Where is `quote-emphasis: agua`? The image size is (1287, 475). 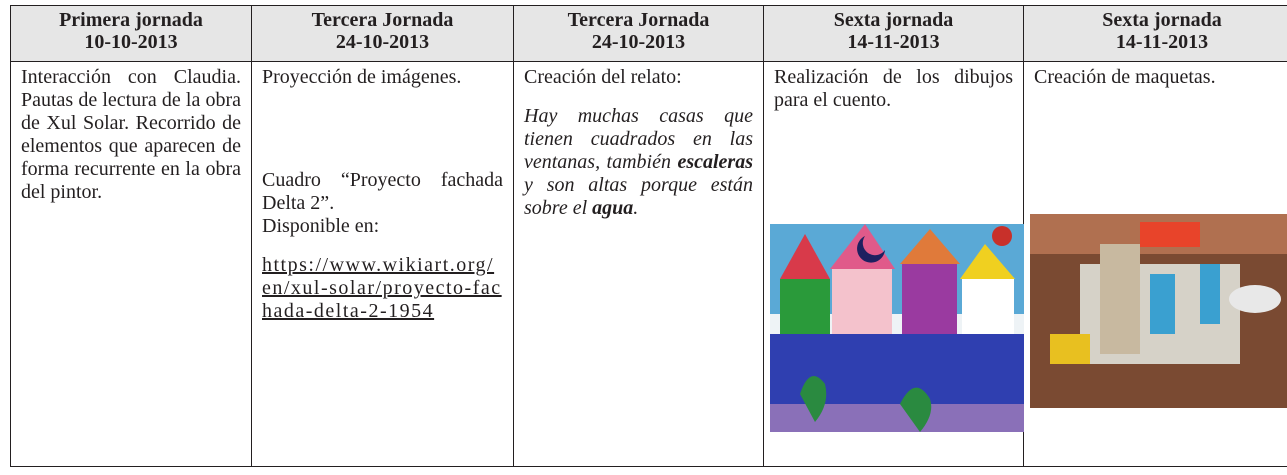 quote-emphasis: agua is located at coordinates (613, 208).